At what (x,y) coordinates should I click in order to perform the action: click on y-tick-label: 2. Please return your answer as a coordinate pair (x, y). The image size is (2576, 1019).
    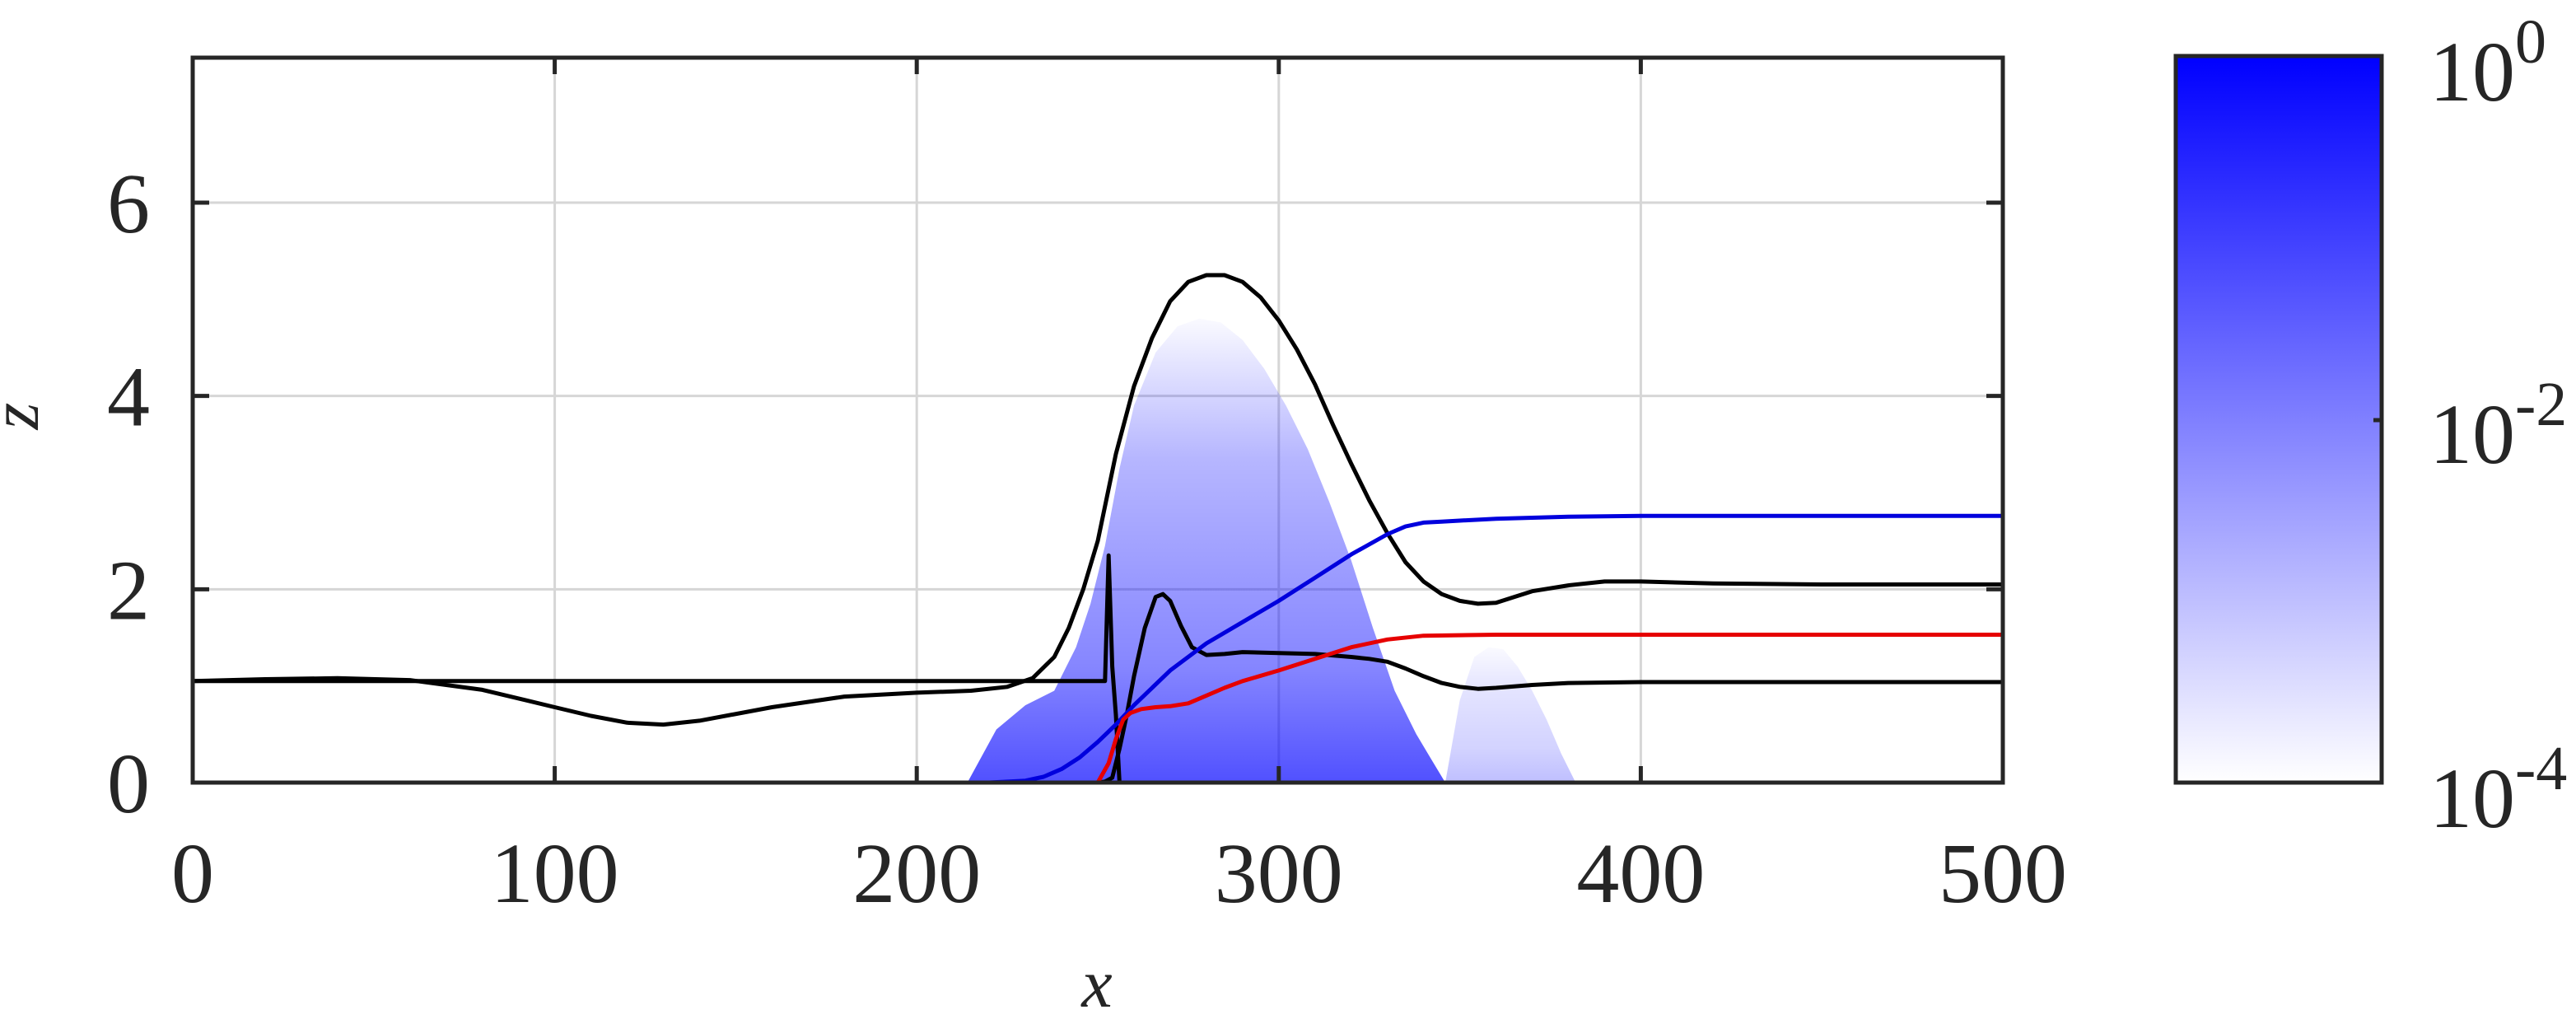
    Looking at the image, I should click on (128, 590).